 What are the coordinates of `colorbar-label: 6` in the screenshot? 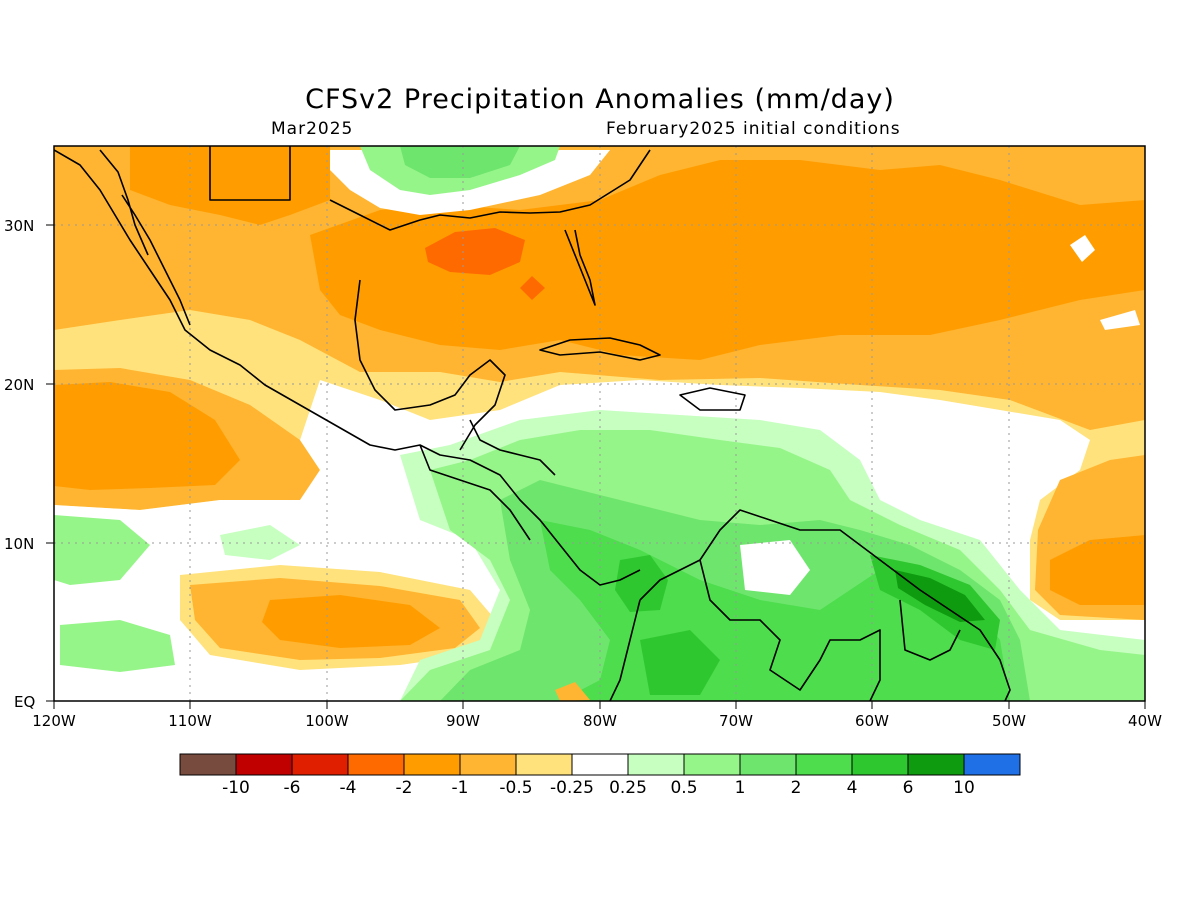 It's located at (908, 788).